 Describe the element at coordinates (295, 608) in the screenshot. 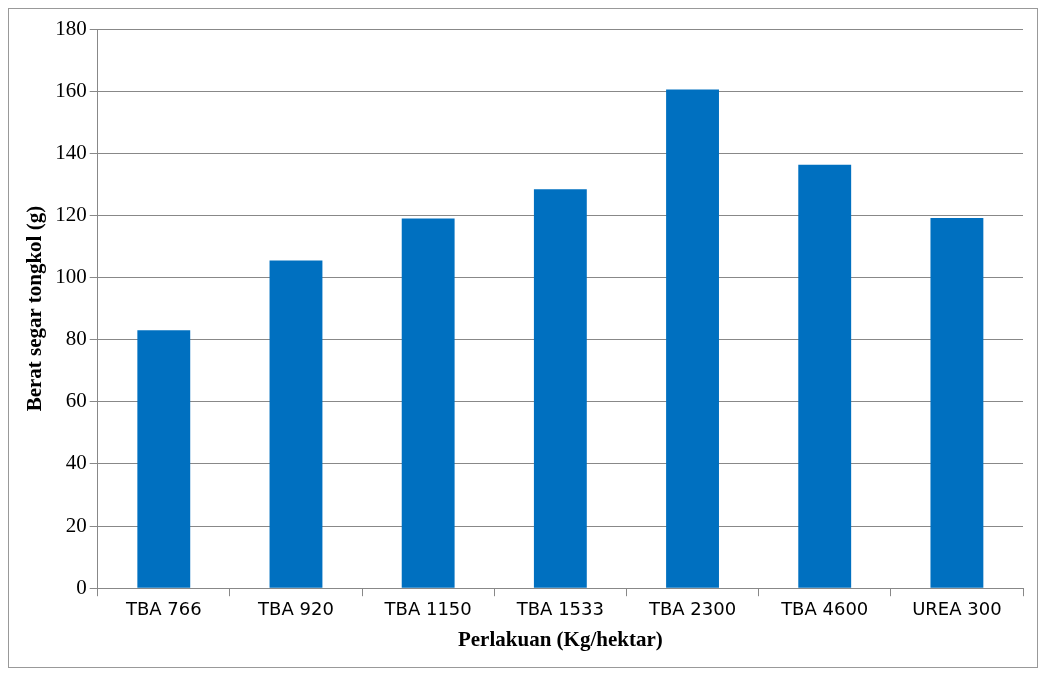

I see `x-tick-label: TBA 920` at that location.